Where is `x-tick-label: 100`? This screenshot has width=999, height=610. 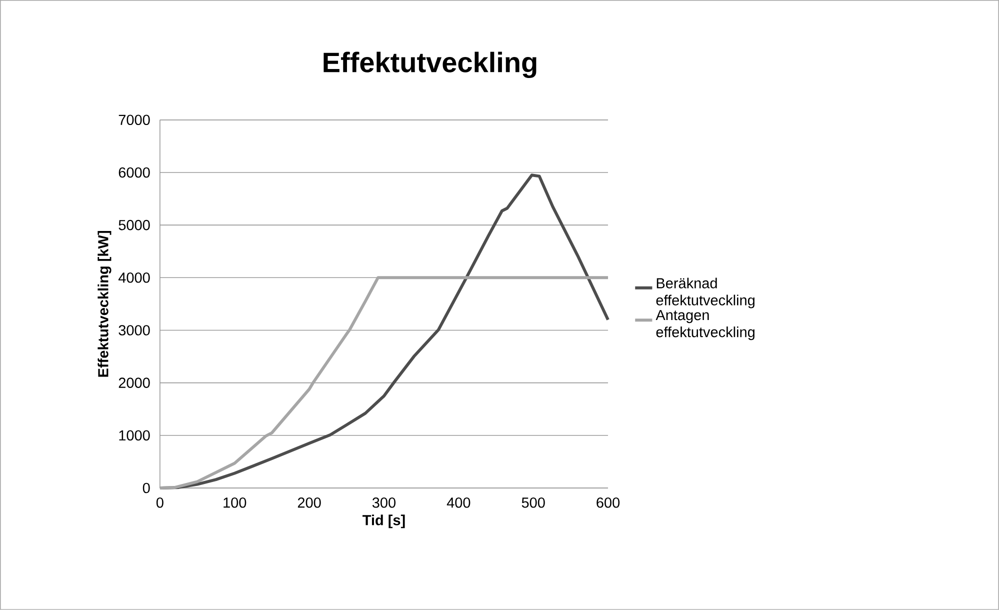 x-tick-label: 100 is located at coordinates (235, 503).